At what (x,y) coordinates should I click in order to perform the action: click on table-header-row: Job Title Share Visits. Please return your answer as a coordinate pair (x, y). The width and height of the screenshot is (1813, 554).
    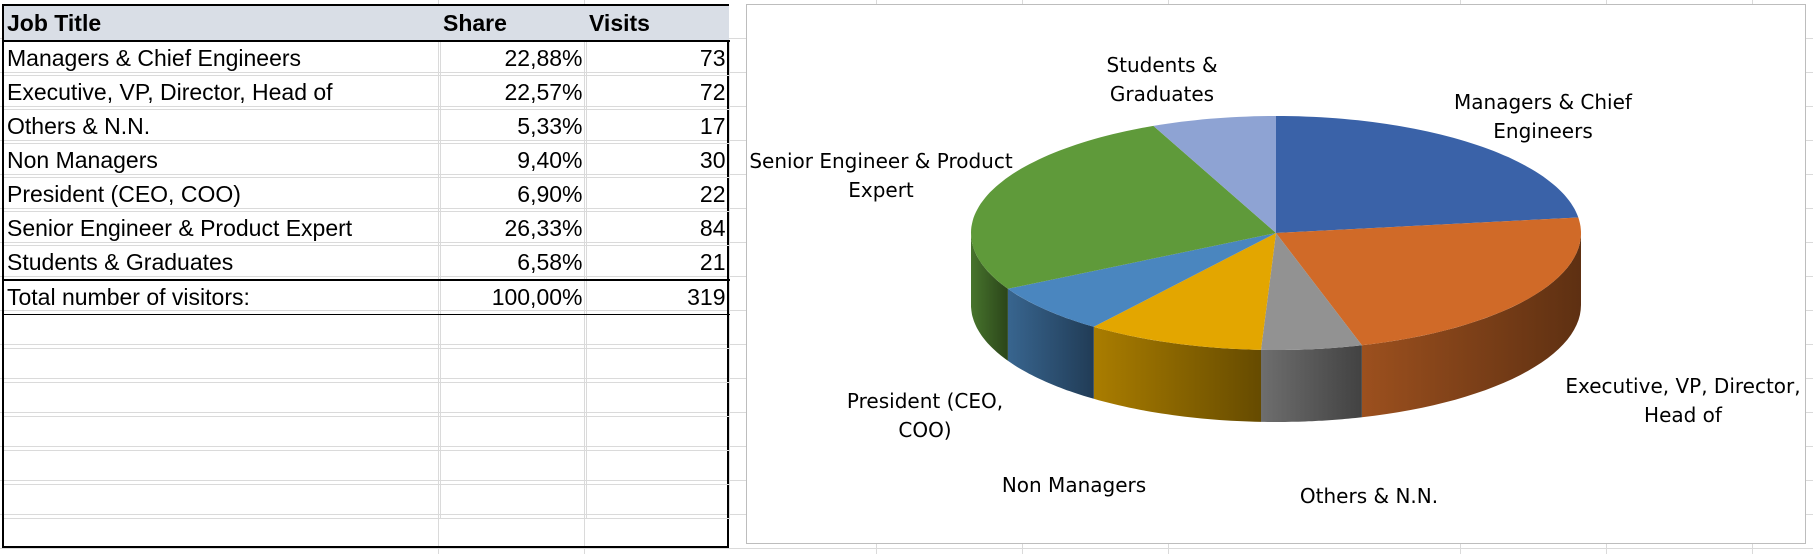
    Looking at the image, I should click on (366, 24).